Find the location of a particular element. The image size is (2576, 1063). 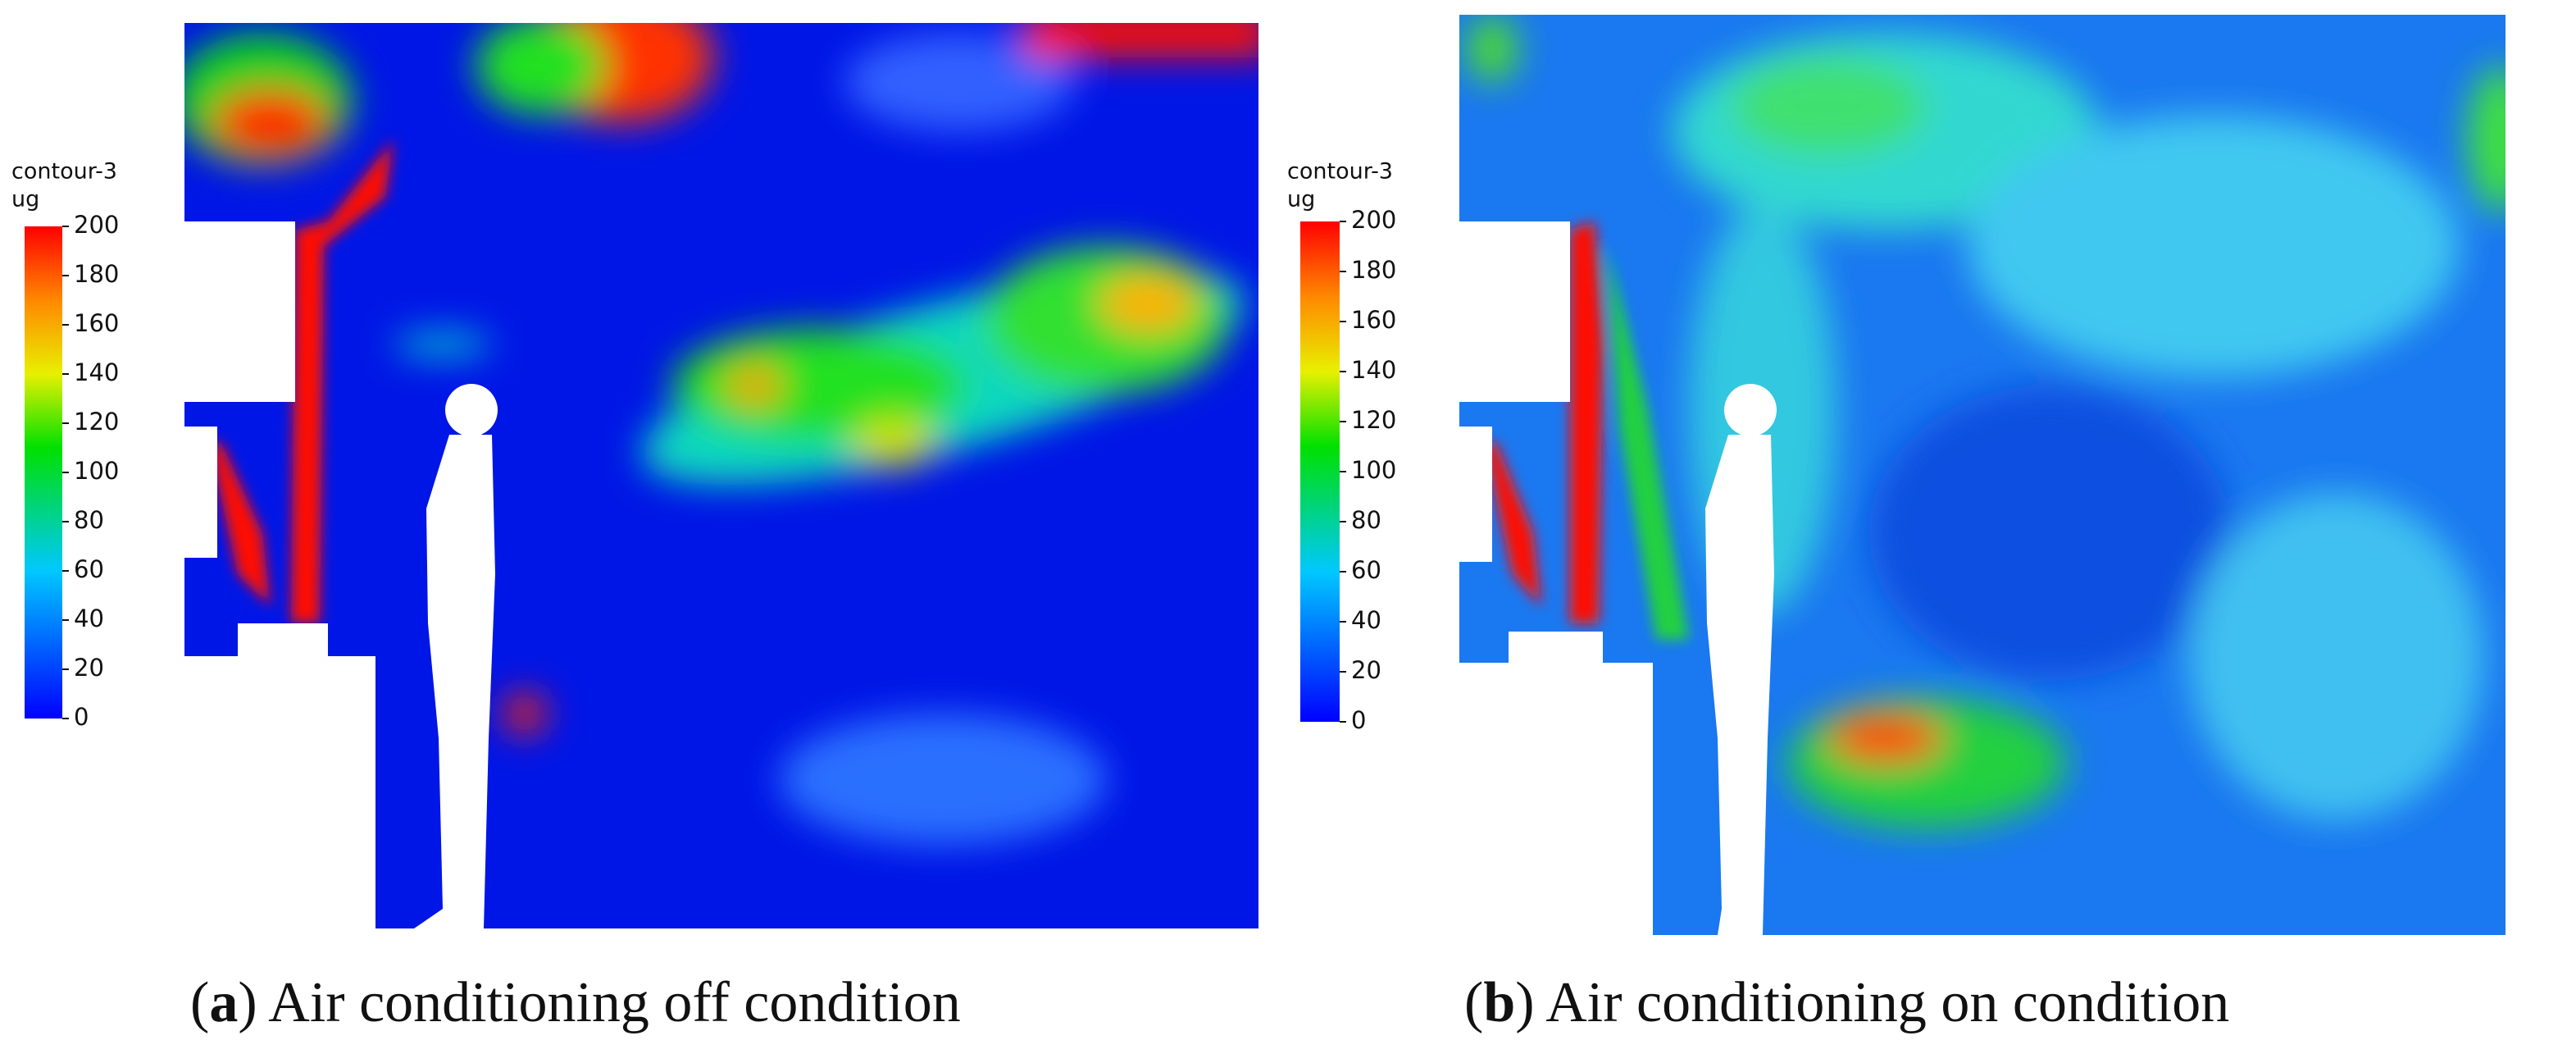

caption-part: ) Air conditioning on condition is located at coordinates (1872, 1003).